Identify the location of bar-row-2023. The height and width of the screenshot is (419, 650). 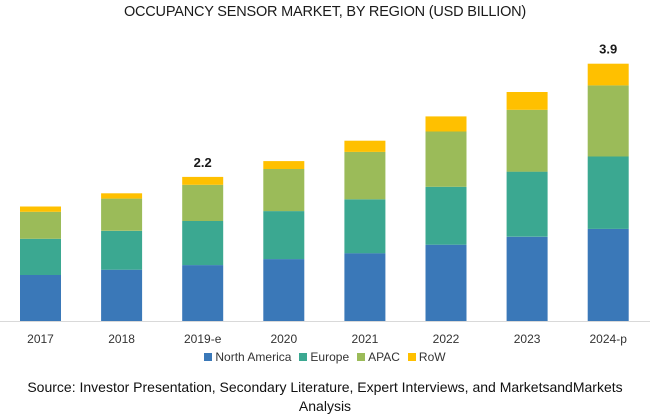
(527, 101).